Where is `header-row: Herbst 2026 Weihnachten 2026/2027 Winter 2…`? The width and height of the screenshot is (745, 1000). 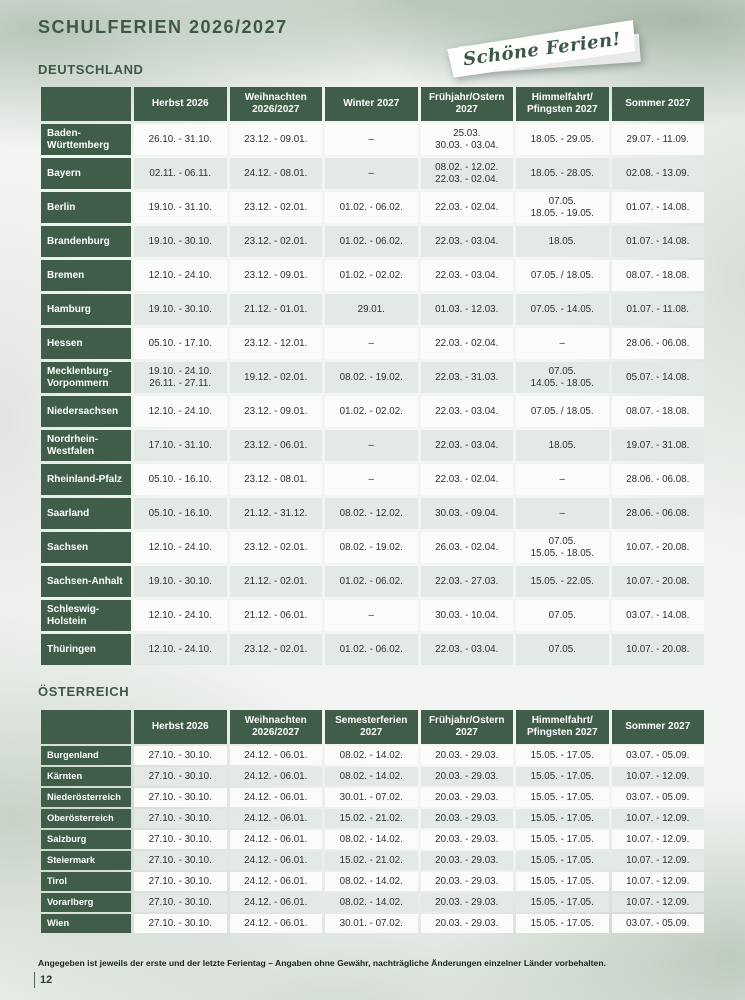
header-row: Herbst 2026 Weihnachten 2026/2027 Winter 2… is located at coordinates (372, 104).